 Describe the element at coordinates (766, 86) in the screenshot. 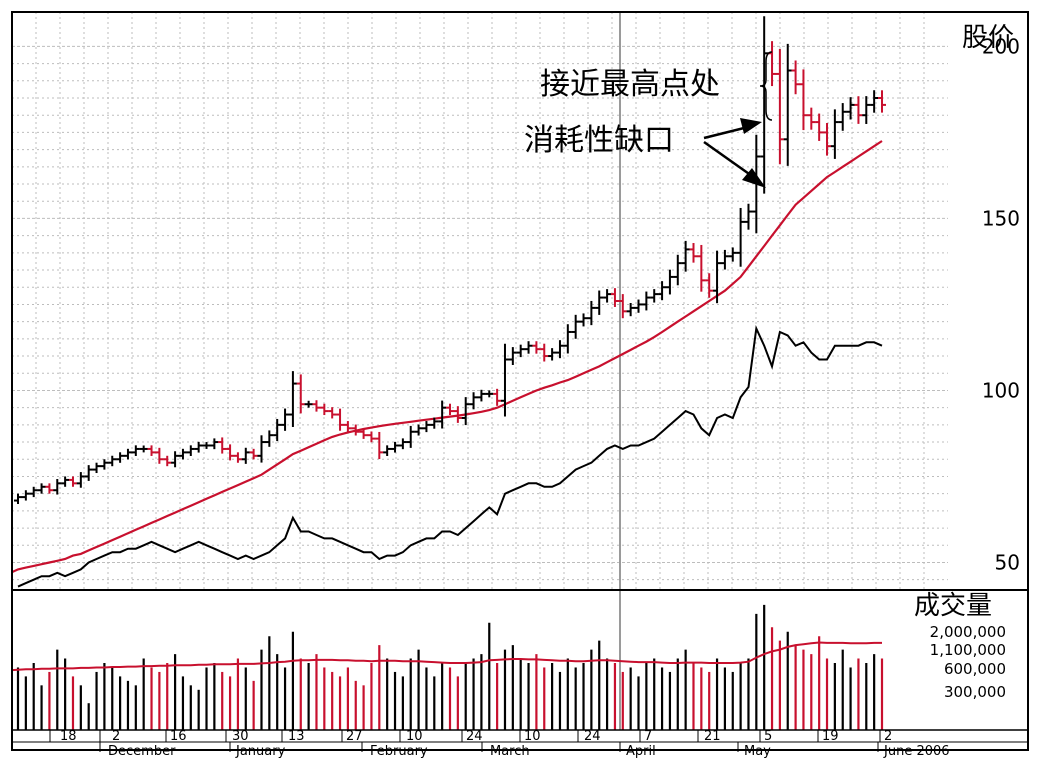

I see `annotation-brace` at that location.